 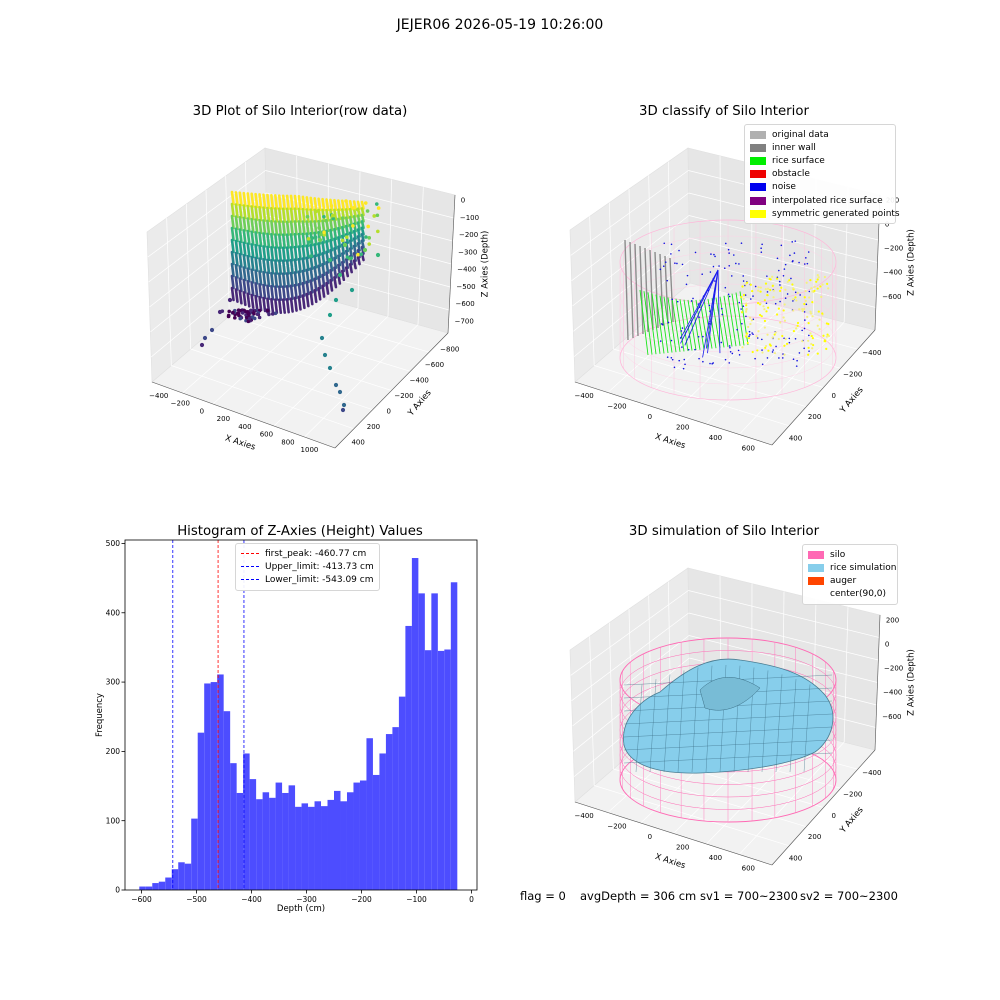 I want to click on z-tick-label: −700, so click(x=464, y=321).